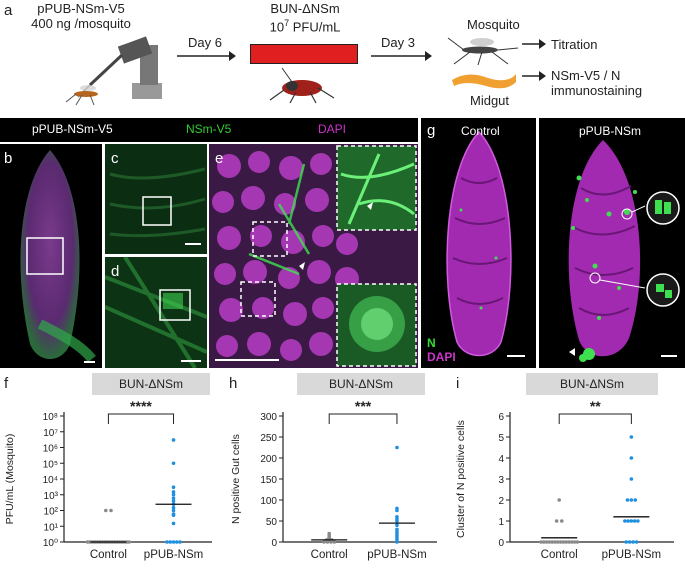 The image size is (685, 576). What do you see at coordinates (501, 522) in the screenshot?
I see `y-tick-label-i: 1` at bounding box center [501, 522].